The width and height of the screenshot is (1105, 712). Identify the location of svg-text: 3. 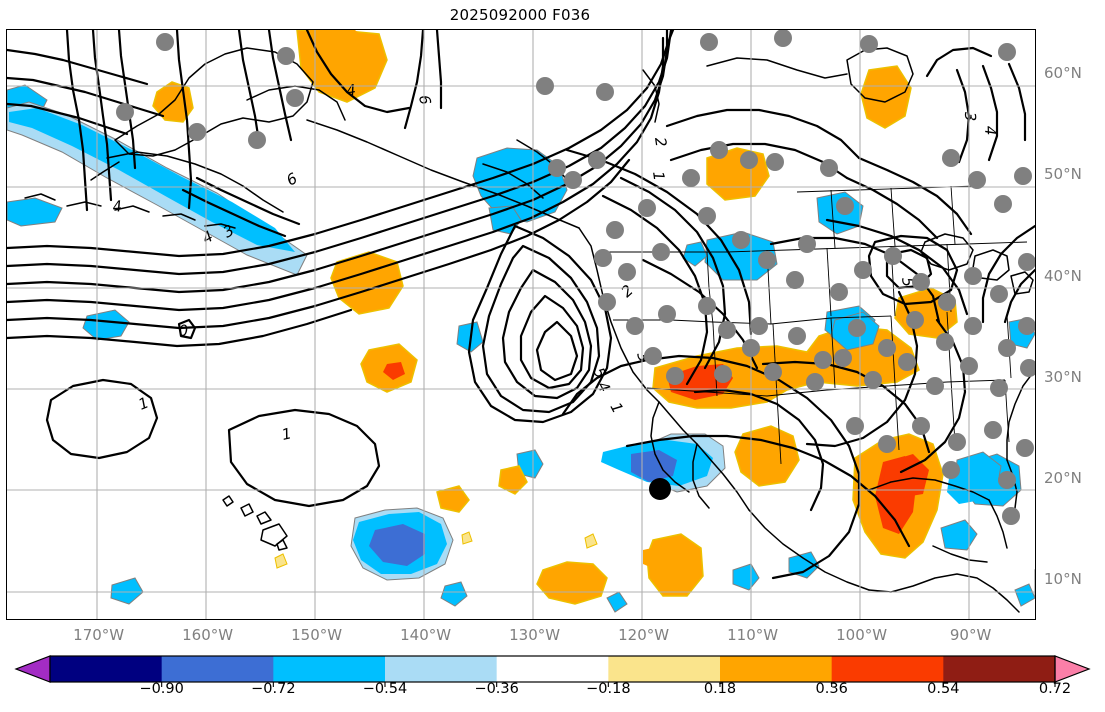
(970, 117).